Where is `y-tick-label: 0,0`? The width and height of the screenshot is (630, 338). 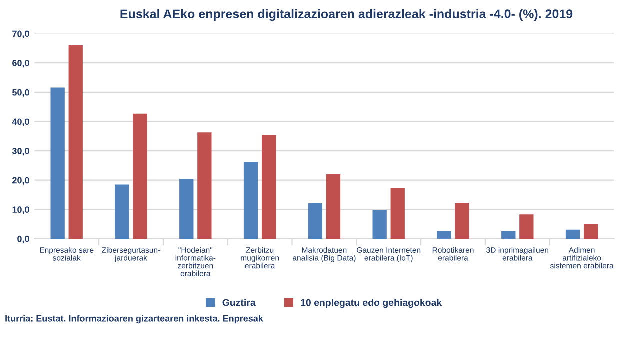 y-tick-label: 0,0 is located at coordinates (24, 240).